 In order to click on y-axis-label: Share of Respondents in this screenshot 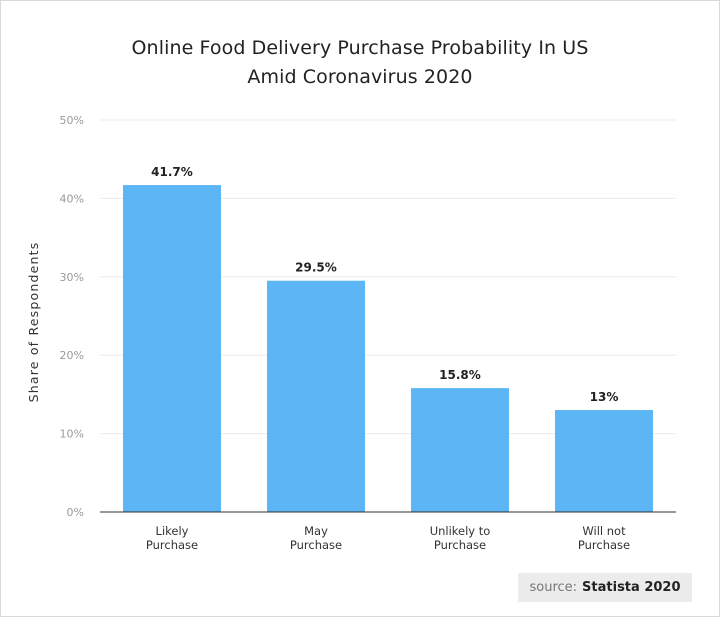, I will do `click(33, 322)`.